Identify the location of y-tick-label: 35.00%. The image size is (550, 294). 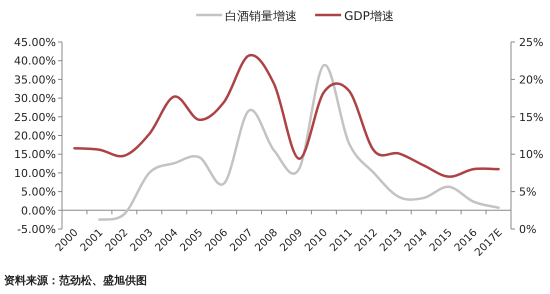
(35, 79).